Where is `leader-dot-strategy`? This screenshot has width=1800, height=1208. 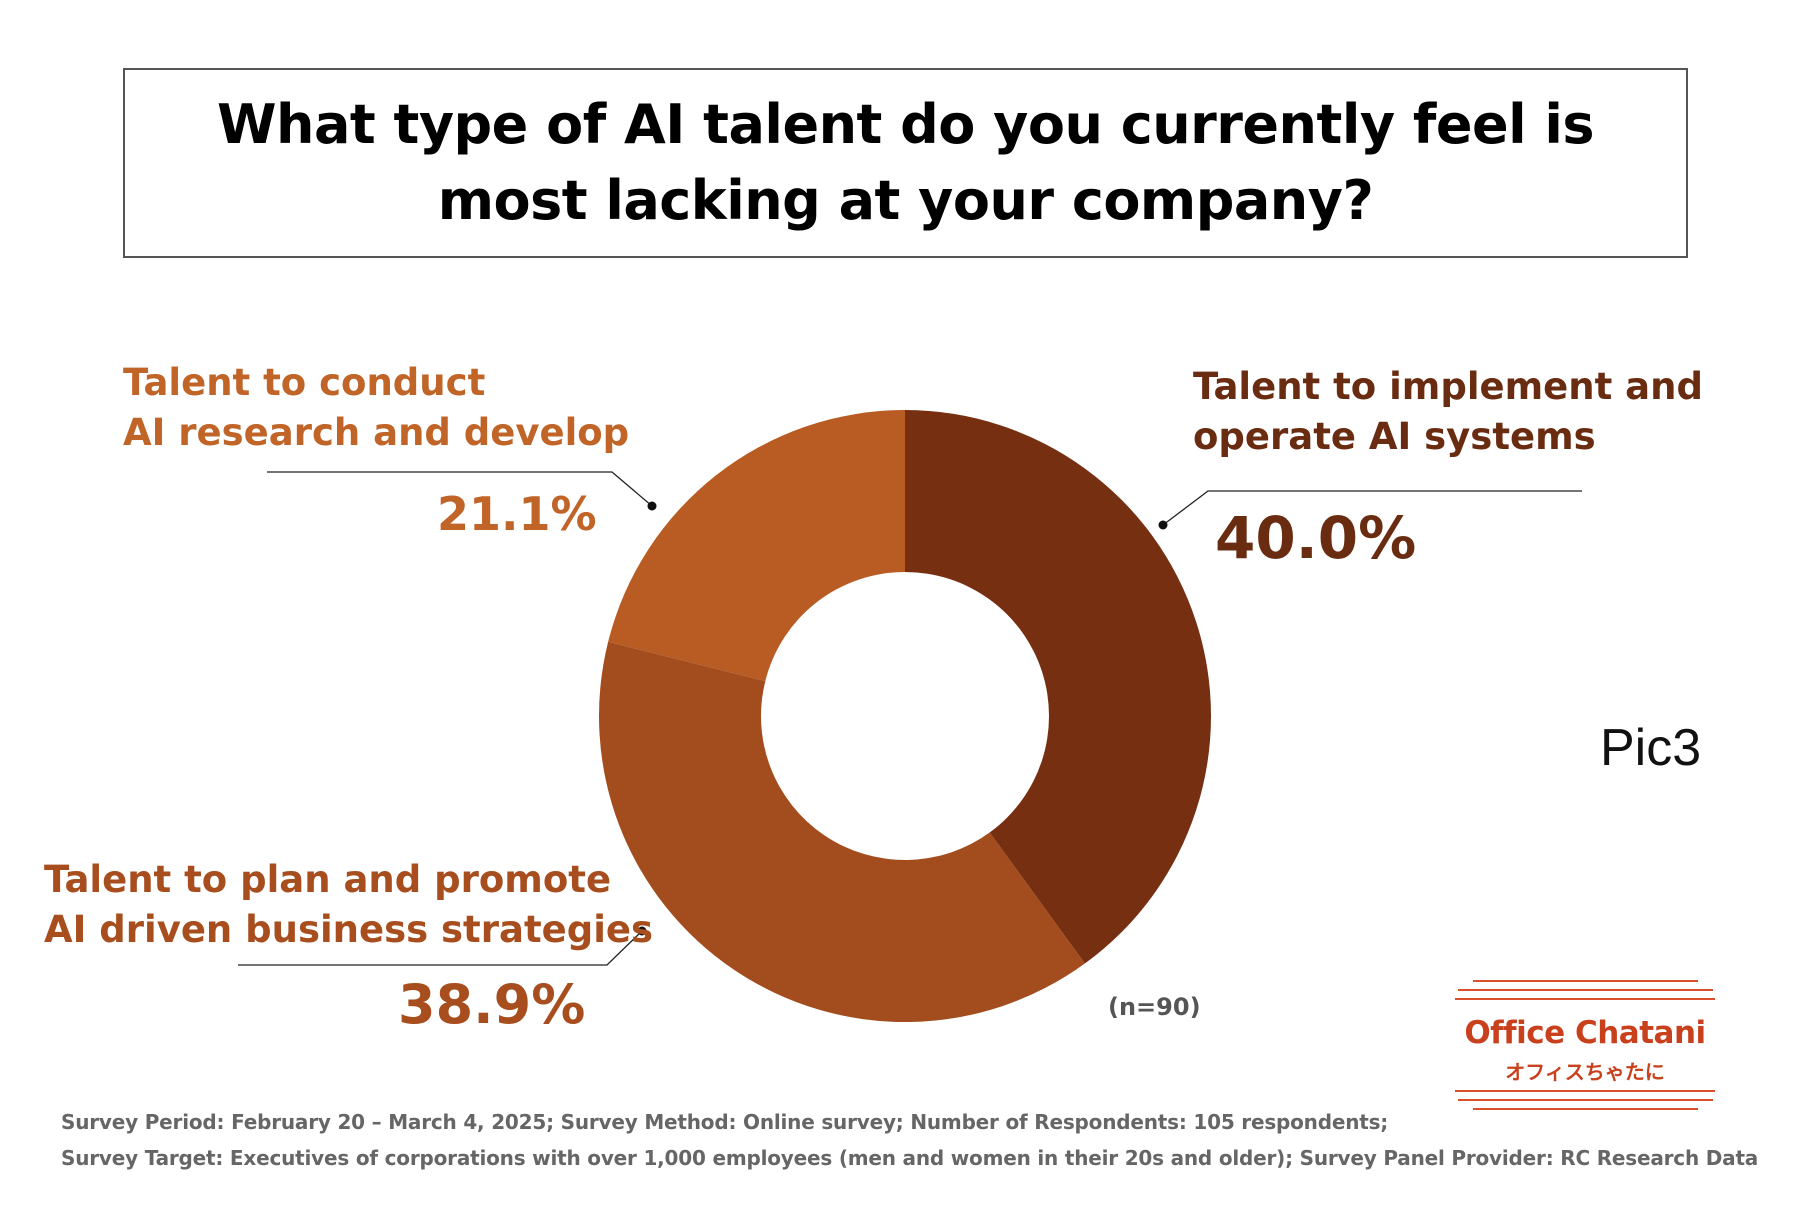
leader-dot-strategy is located at coordinates (642, 931).